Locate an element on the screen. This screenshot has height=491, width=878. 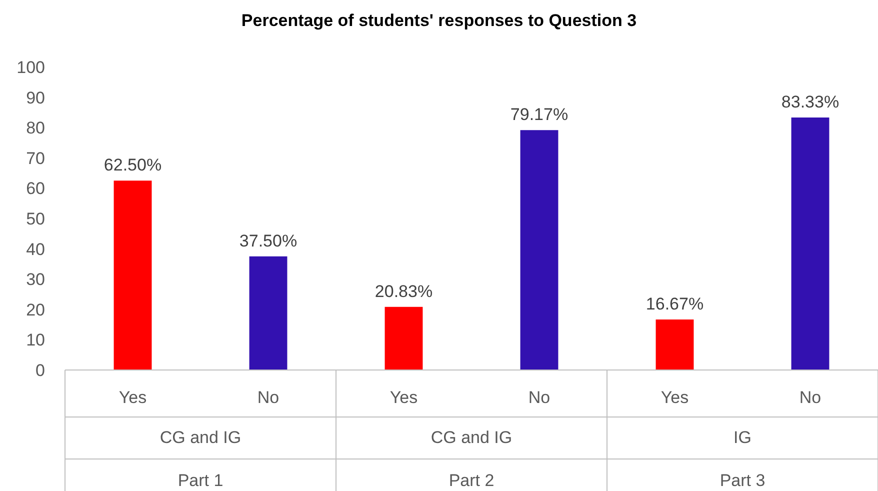
text: Part 2 is located at coordinates (471, 480).